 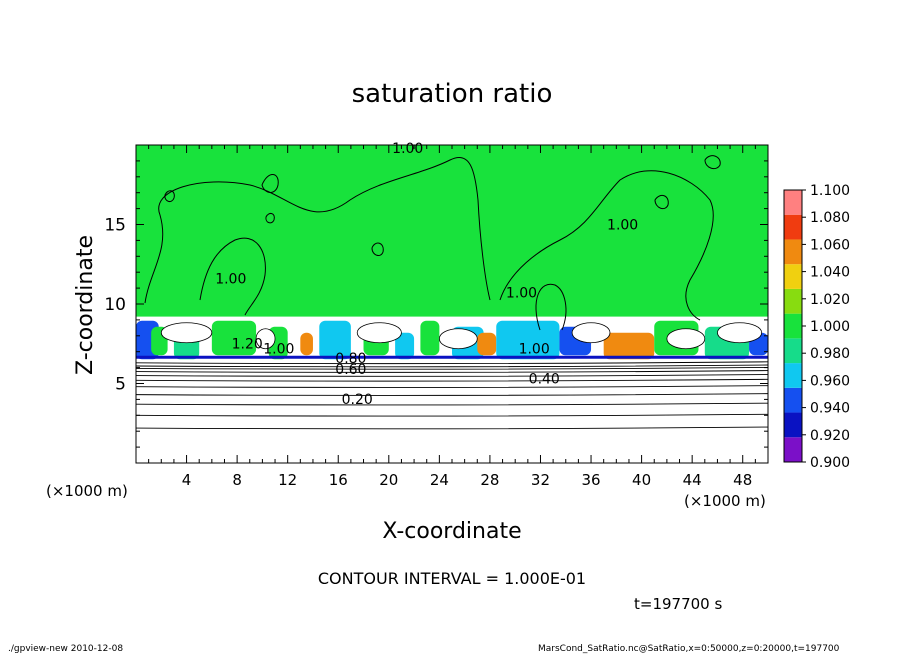 I want to click on contour-label: 0.80, so click(x=350, y=359).